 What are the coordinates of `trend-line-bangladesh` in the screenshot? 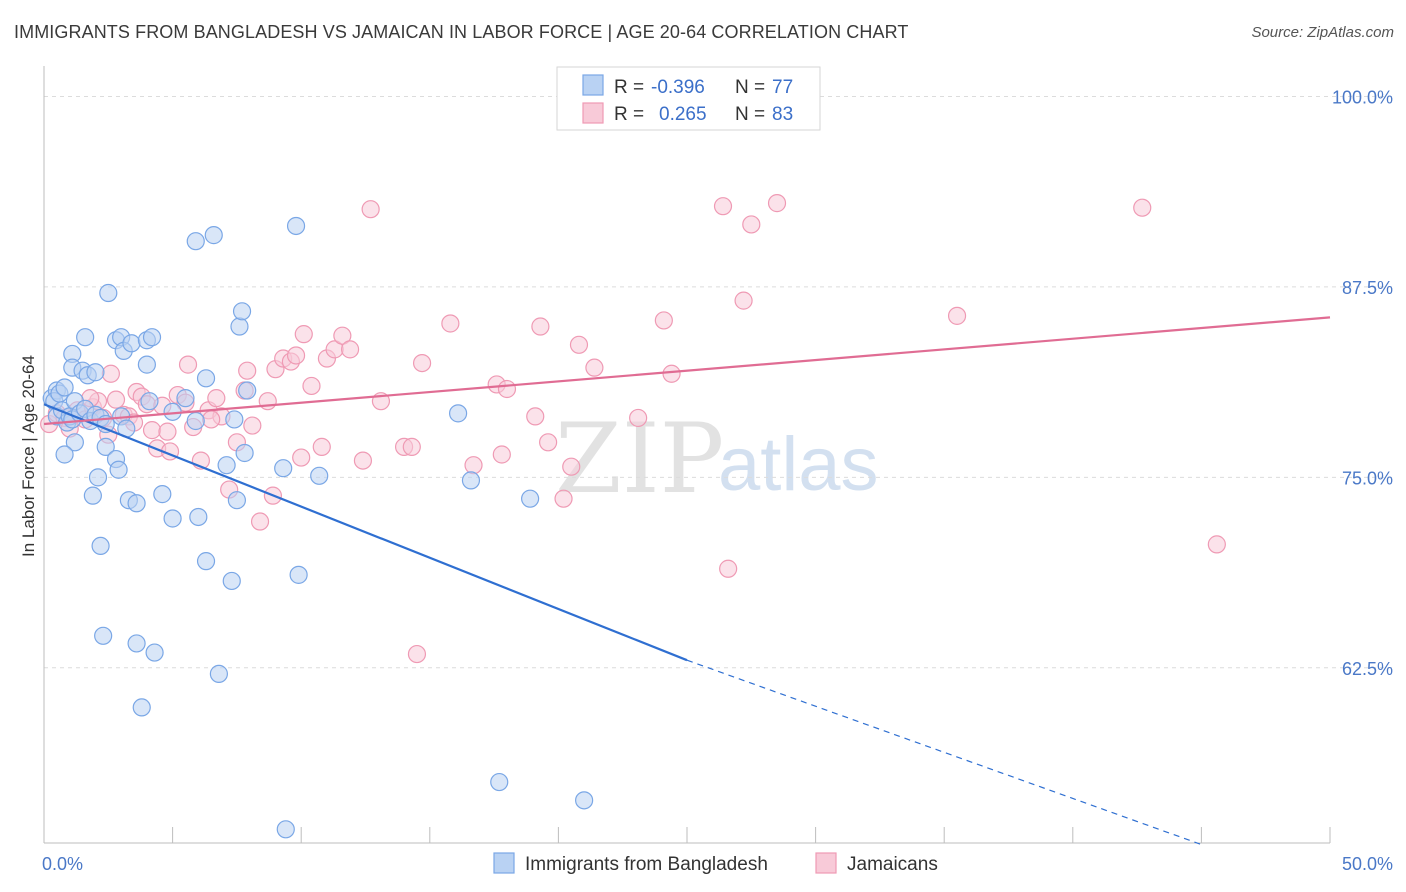 It's located at (365, 532).